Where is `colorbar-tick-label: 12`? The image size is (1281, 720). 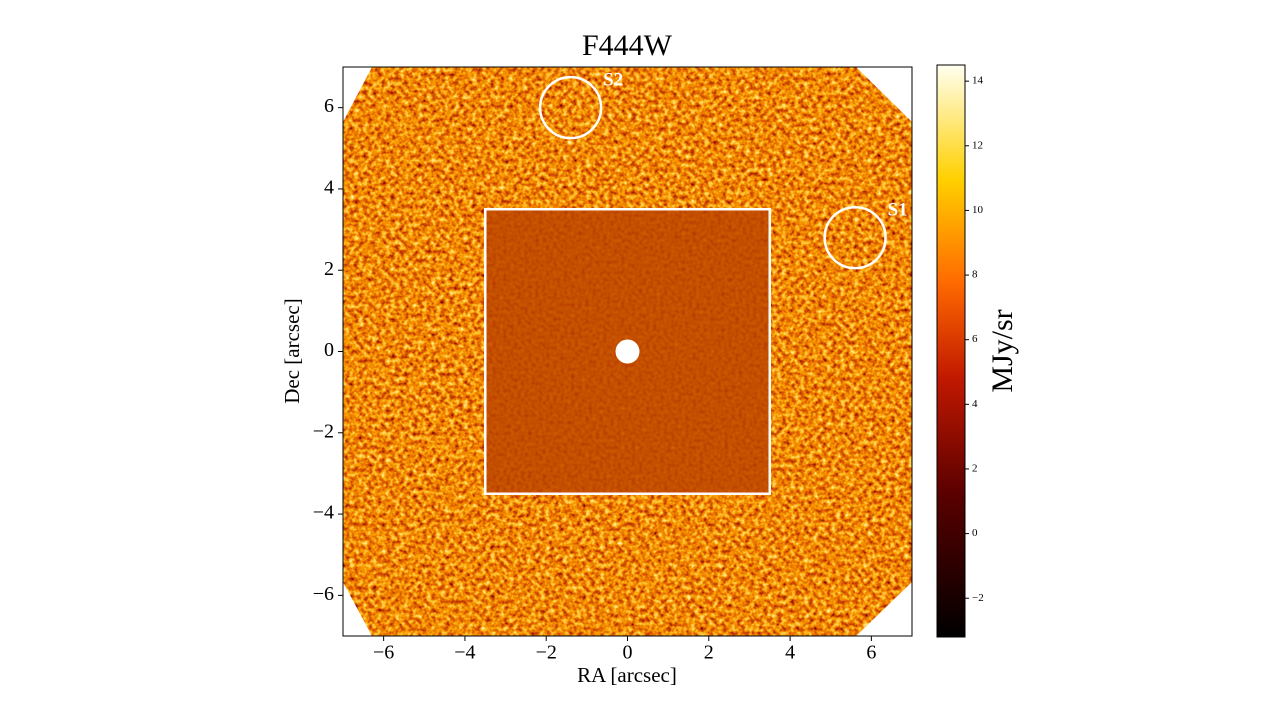 colorbar-tick-label: 12 is located at coordinates (977, 145).